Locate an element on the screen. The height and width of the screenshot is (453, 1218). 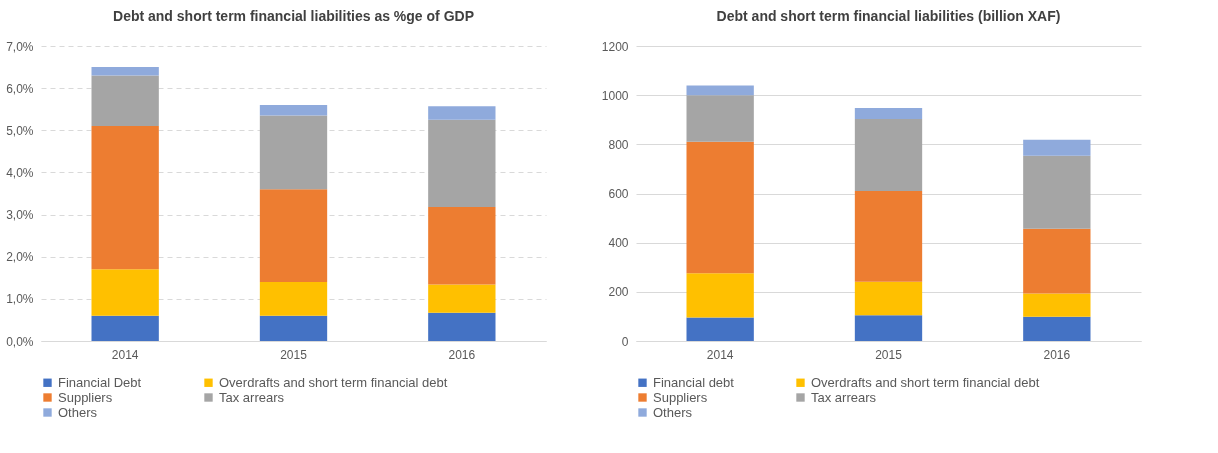
y-tick-label: 600 is located at coordinates (618, 194).